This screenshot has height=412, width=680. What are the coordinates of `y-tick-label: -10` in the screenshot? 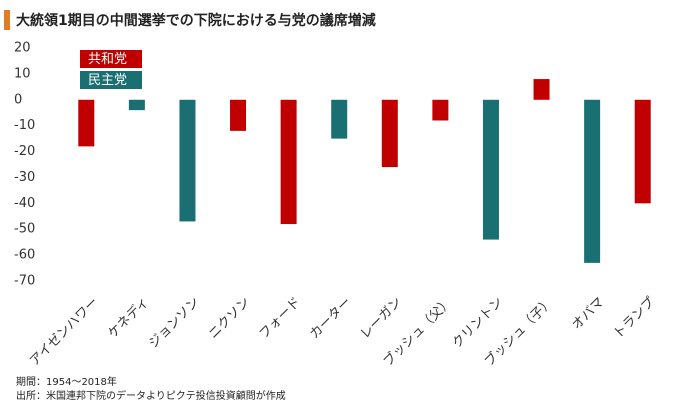 It's located at (24, 125).